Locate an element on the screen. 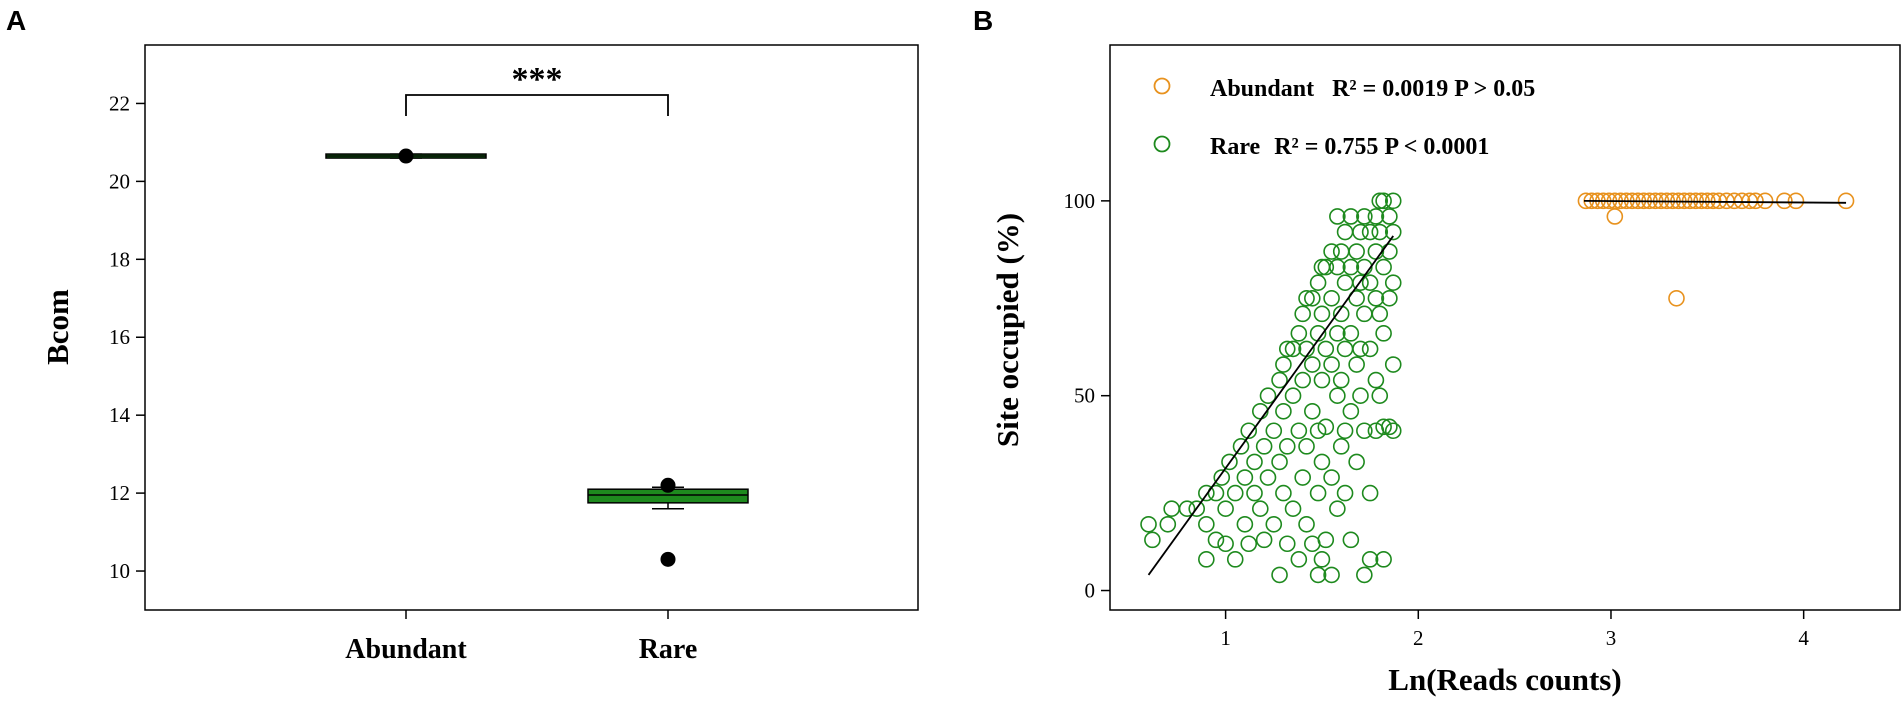  a-y-tick-label: 16 is located at coordinates (119, 337).